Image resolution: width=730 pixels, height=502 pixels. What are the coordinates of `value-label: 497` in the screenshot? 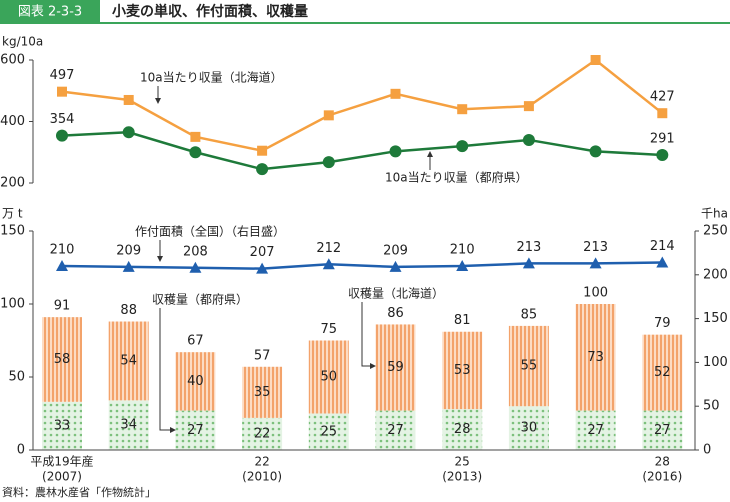 It's located at (62, 75).